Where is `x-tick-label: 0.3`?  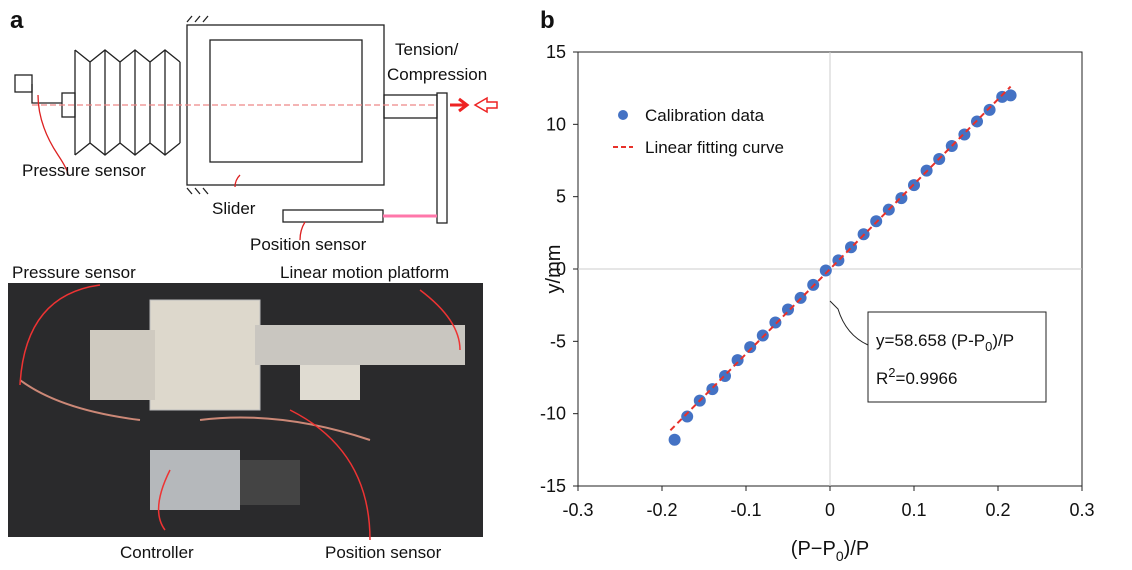 x-tick-label: 0.3 is located at coordinates (1081, 510).